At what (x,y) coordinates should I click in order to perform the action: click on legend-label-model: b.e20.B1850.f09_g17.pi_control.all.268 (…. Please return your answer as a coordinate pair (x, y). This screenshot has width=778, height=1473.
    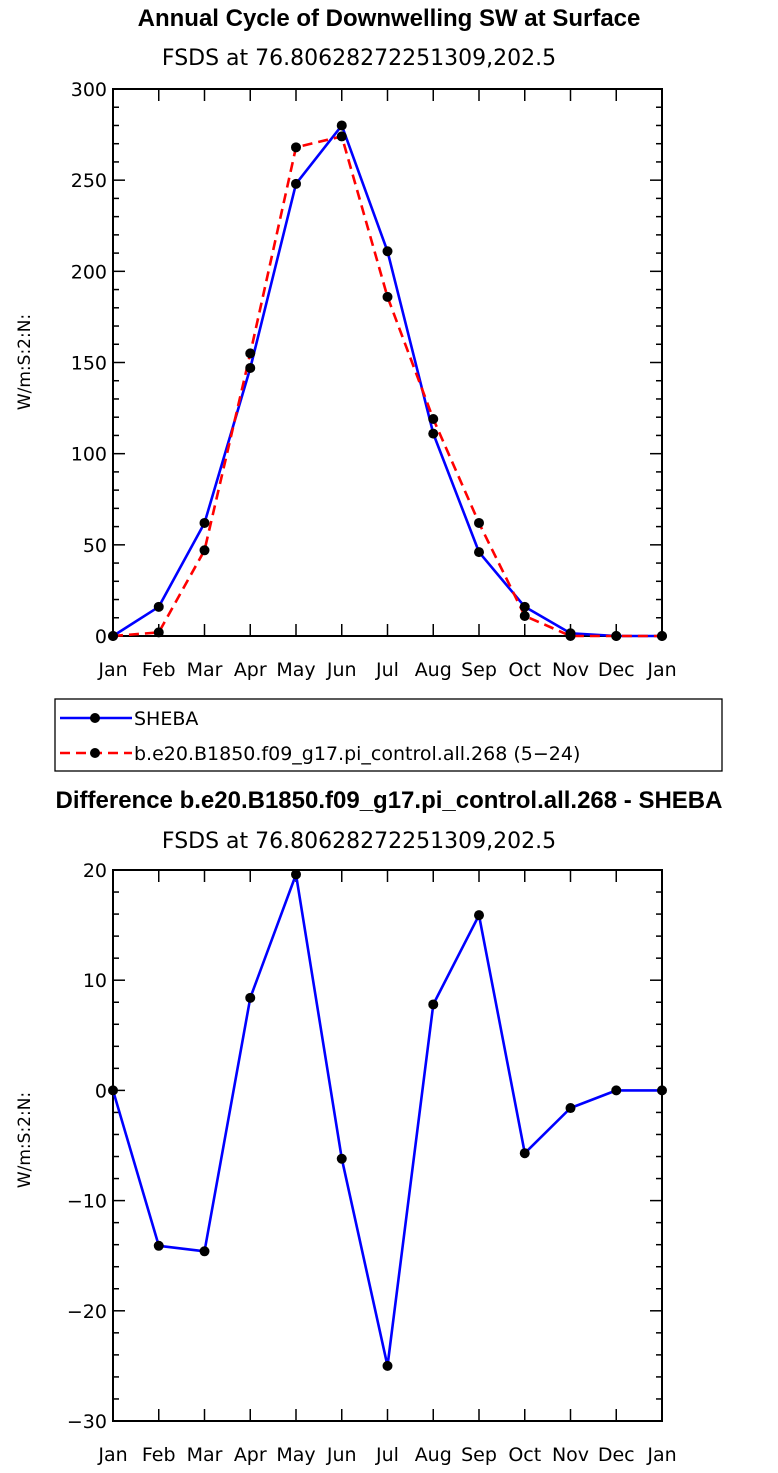
    Looking at the image, I should click on (357, 754).